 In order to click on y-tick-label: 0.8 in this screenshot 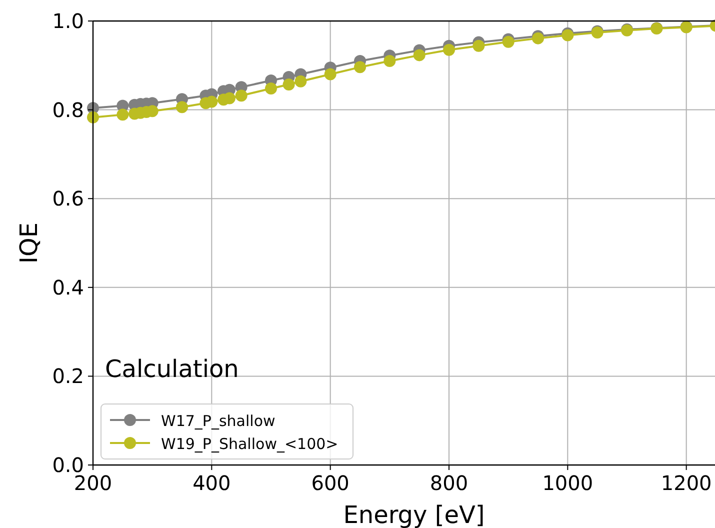, I will do `click(68, 110)`.